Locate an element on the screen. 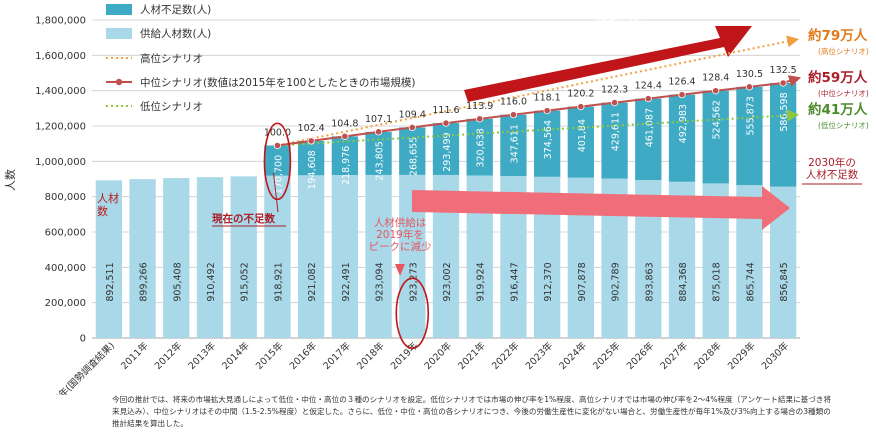 The image size is (876, 442). supply-value-label: 856,845 is located at coordinates (784, 281).